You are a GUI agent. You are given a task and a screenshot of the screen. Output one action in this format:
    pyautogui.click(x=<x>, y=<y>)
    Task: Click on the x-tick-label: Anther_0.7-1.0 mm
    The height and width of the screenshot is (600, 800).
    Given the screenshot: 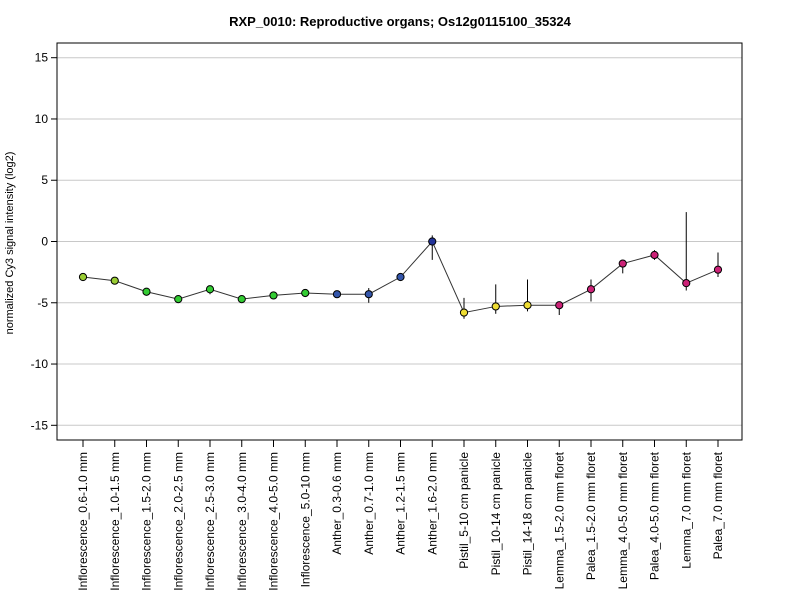 What is the action you would take?
    pyautogui.click(x=369, y=503)
    